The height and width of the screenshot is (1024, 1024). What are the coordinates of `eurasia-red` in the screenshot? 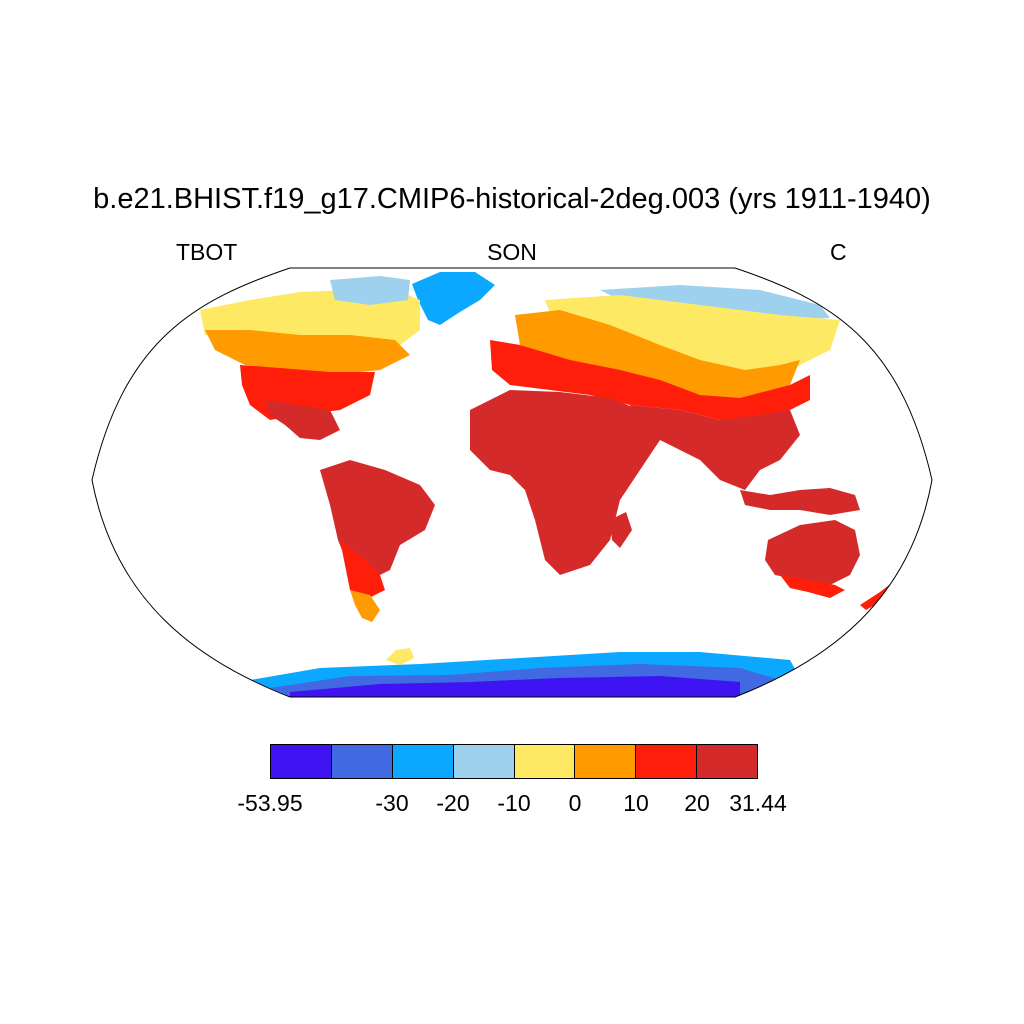 It's located at (650, 380).